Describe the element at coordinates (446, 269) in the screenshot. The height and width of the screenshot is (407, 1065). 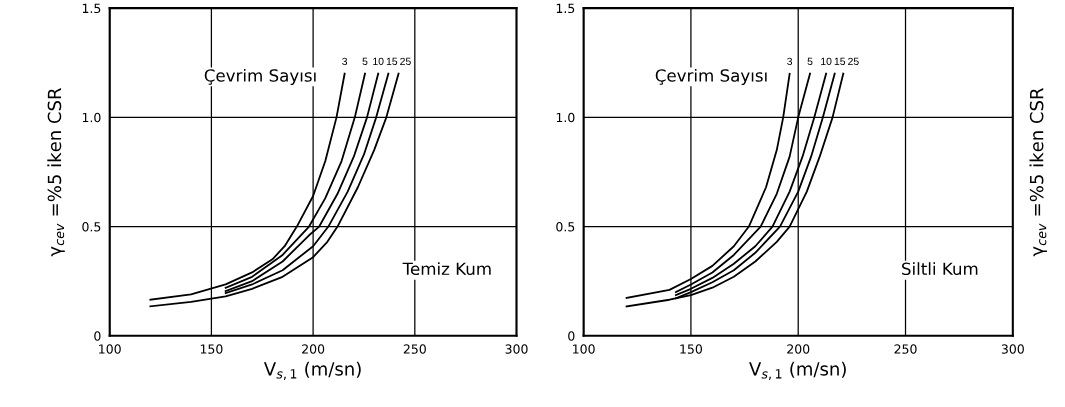
I see `annotation: Temiz Kum` at that location.